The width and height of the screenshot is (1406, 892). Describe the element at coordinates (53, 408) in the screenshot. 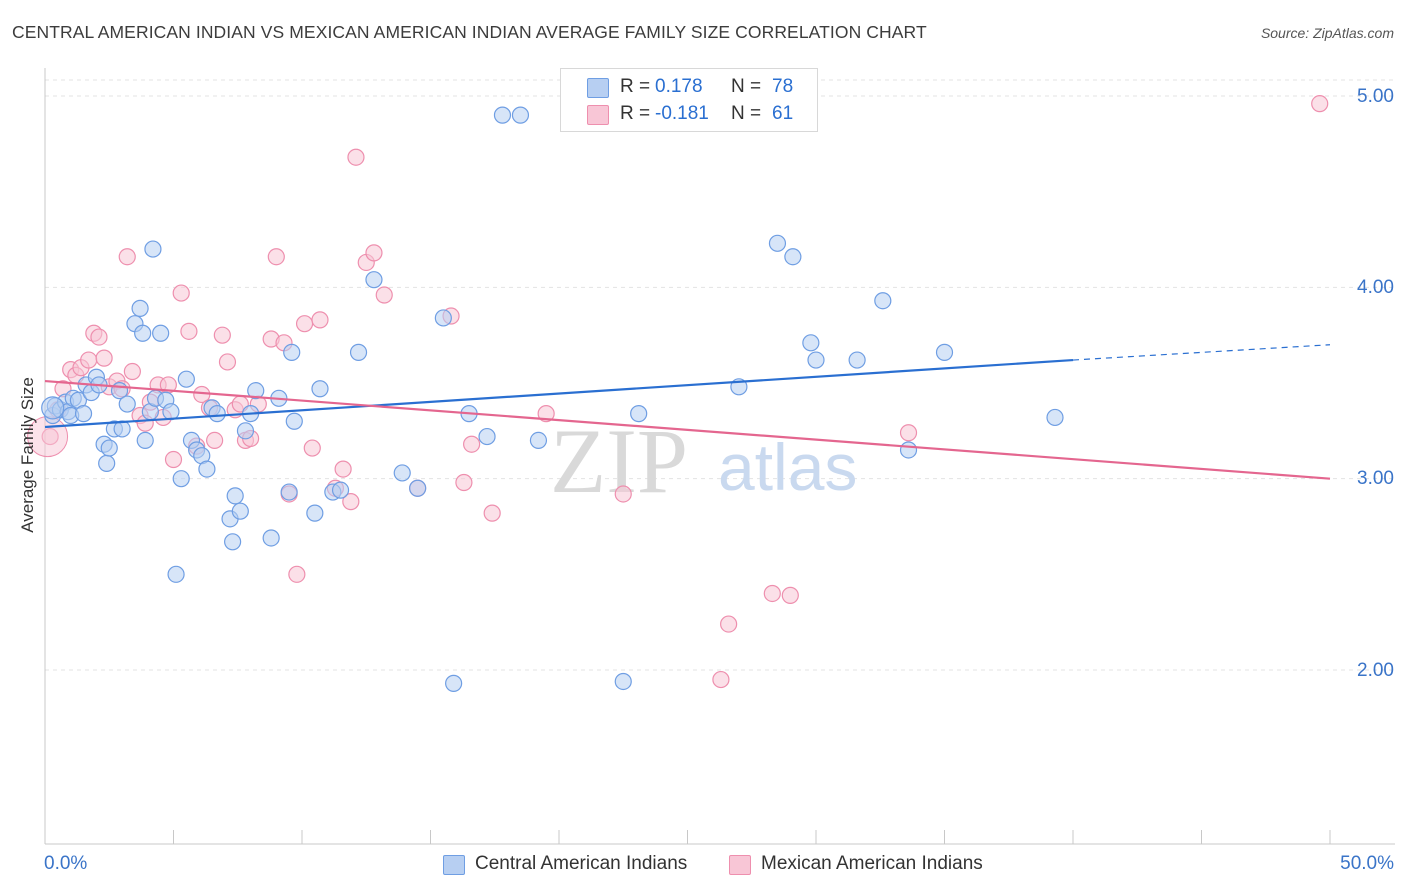

I see `central-american-cluster-point` at that location.